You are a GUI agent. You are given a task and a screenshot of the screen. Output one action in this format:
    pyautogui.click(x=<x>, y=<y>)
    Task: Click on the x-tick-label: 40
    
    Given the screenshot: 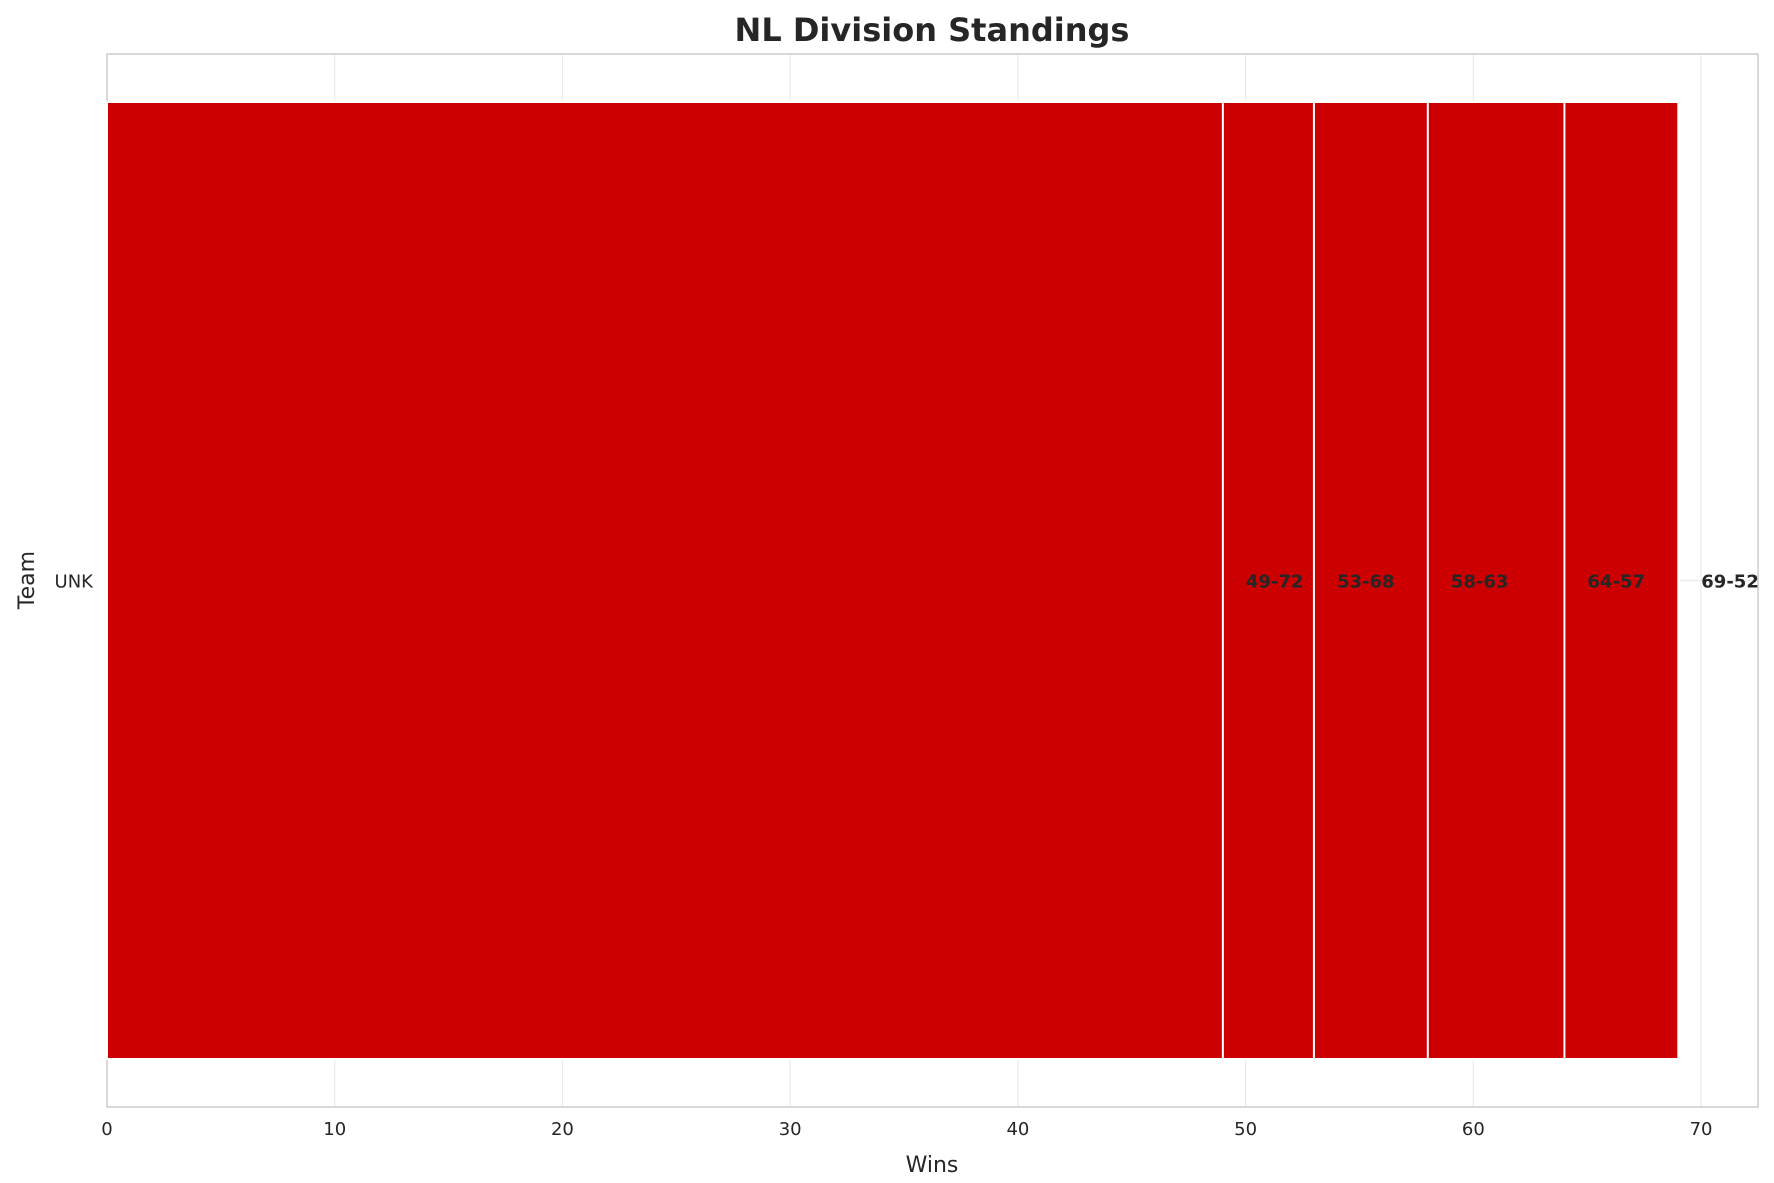 What is the action you would take?
    pyautogui.click(x=1017, y=1129)
    